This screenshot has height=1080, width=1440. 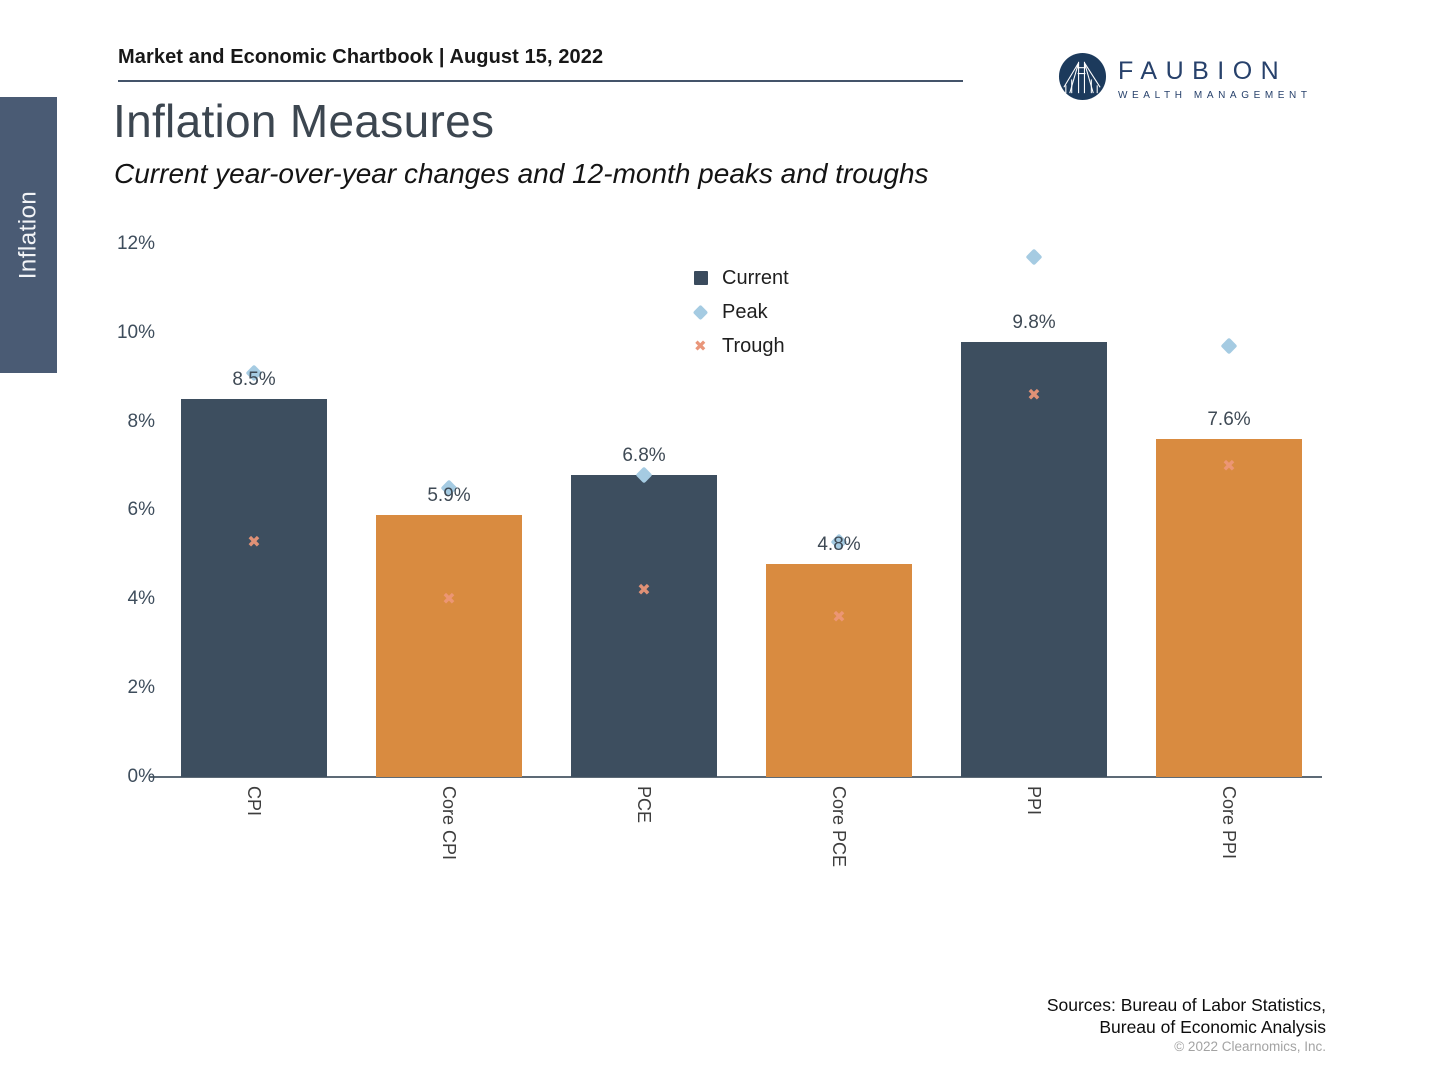 I want to click on x-axis-label-cpi: CPI, so click(x=254, y=801).